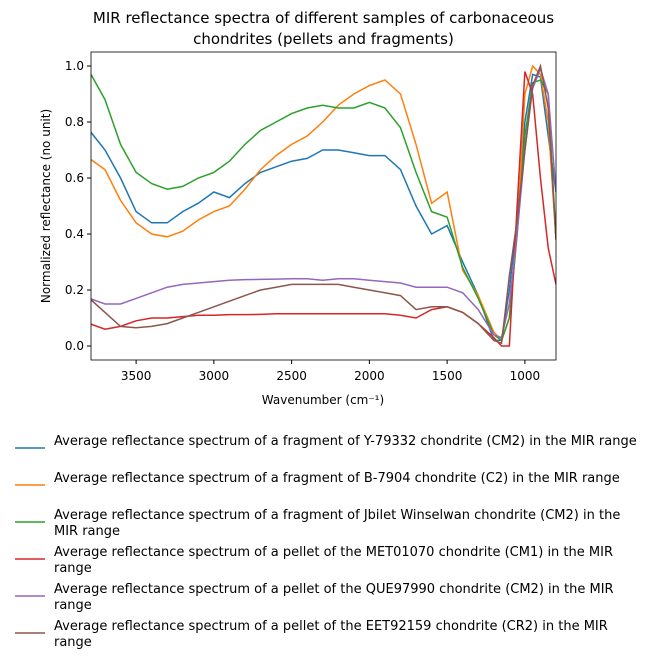 The width and height of the screenshot is (647, 666). I want to click on y-tick-label: 0.8, so click(74, 122).